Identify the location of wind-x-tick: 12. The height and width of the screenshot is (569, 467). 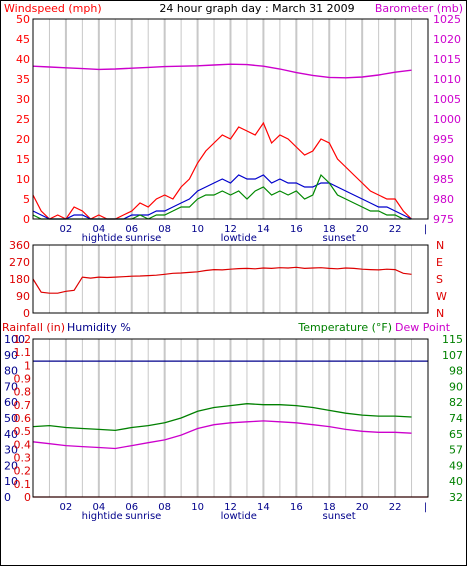
(230, 229).